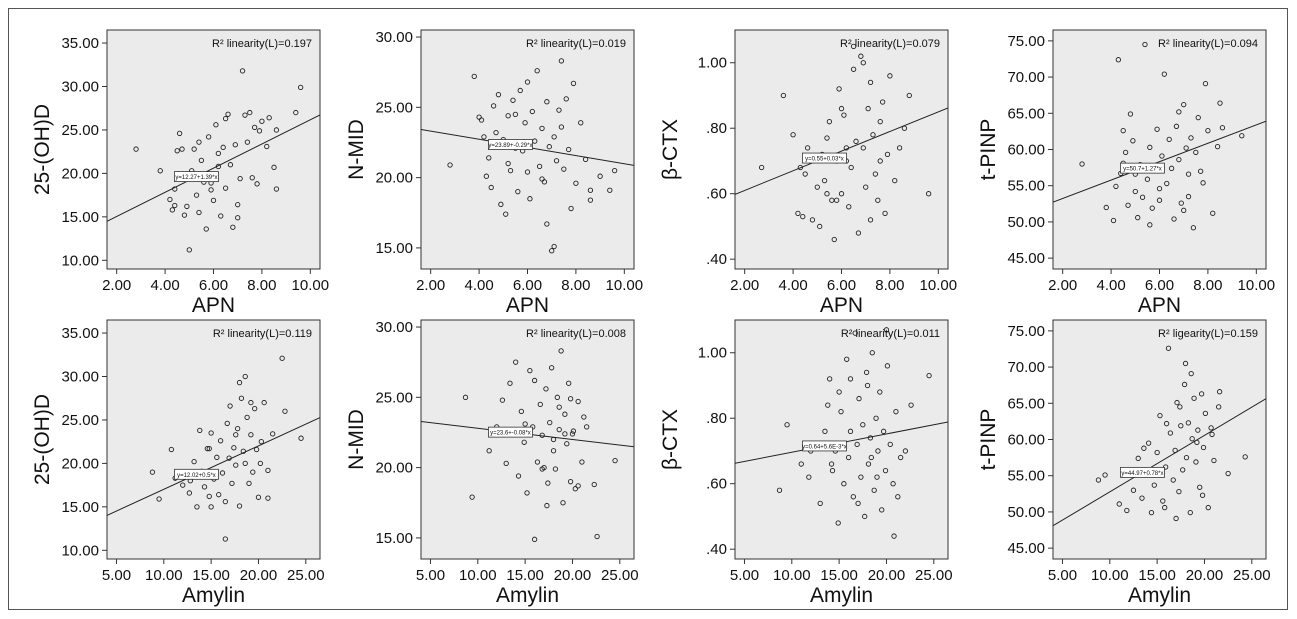 The image size is (1297, 619). What do you see at coordinates (1026, 222) in the screenshot?
I see `y-tick-label: 50.00` at bounding box center [1026, 222].